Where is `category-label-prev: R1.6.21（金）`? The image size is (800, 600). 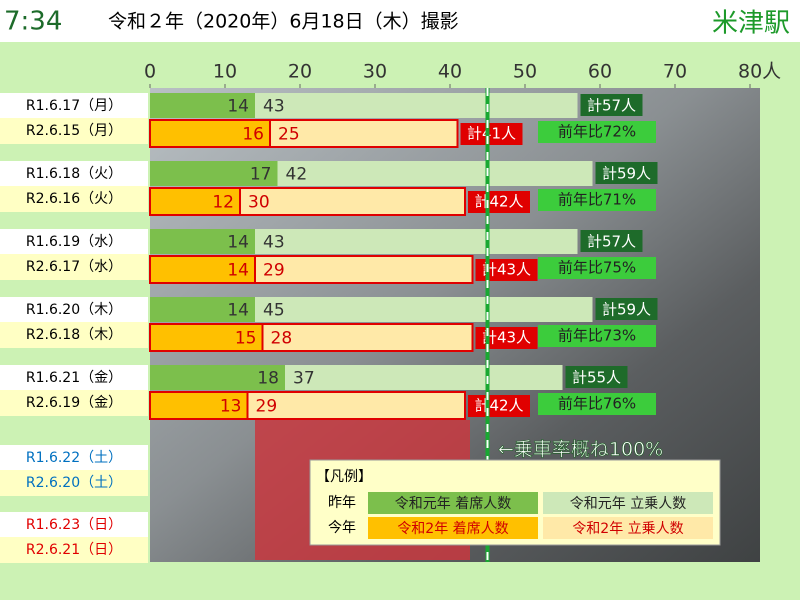
category-label-prev: R1.6.21（金） is located at coordinates (74, 378).